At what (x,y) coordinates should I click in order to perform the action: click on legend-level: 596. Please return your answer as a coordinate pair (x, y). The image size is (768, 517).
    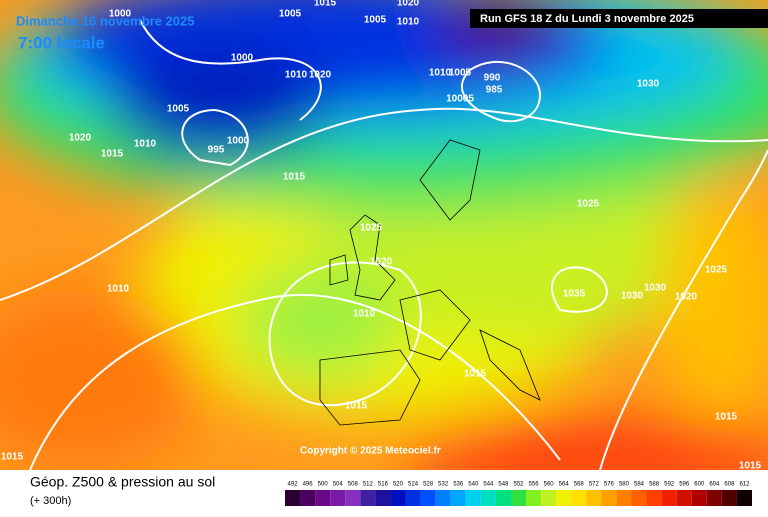
    Looking at the image, I should click on (684, 485).